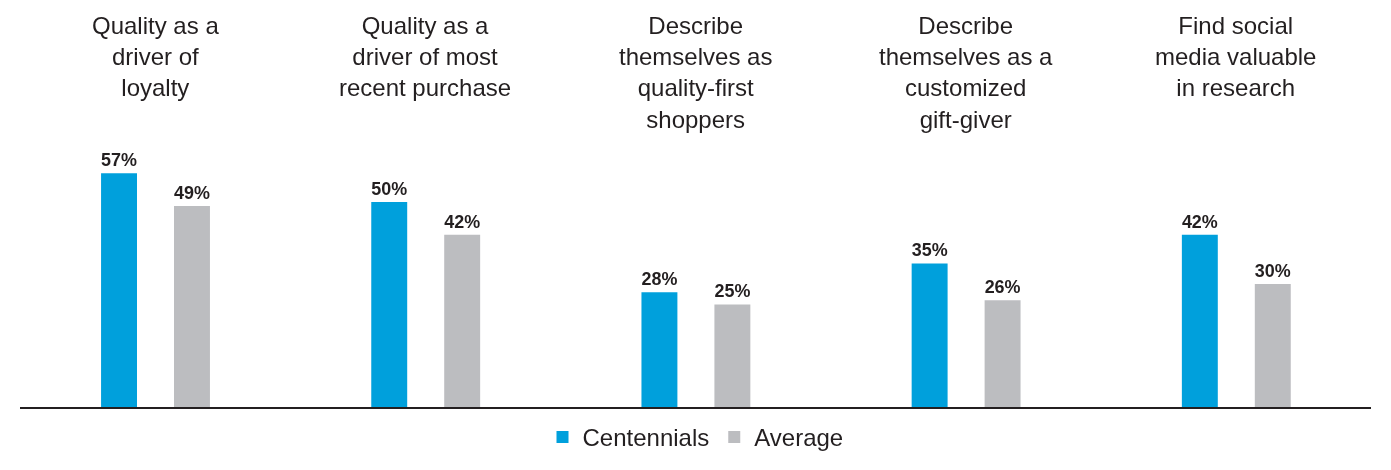 This screenshot has width=1391, height=470. I want to click on x-tick-label: Describe themselves as a customized gift-giver, so click(966, 72).